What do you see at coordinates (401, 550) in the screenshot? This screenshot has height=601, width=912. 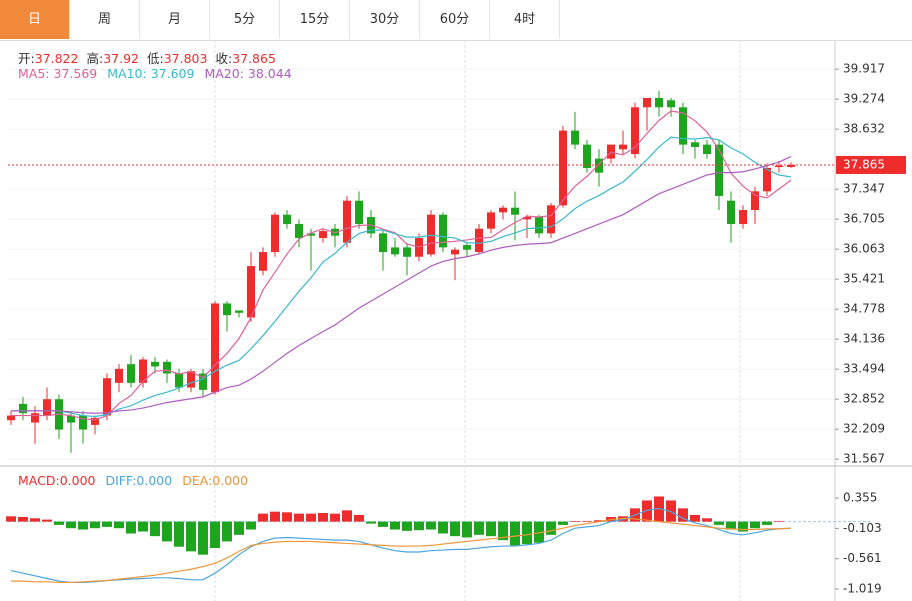 I see `line-series` at bounding box center [401, 550].